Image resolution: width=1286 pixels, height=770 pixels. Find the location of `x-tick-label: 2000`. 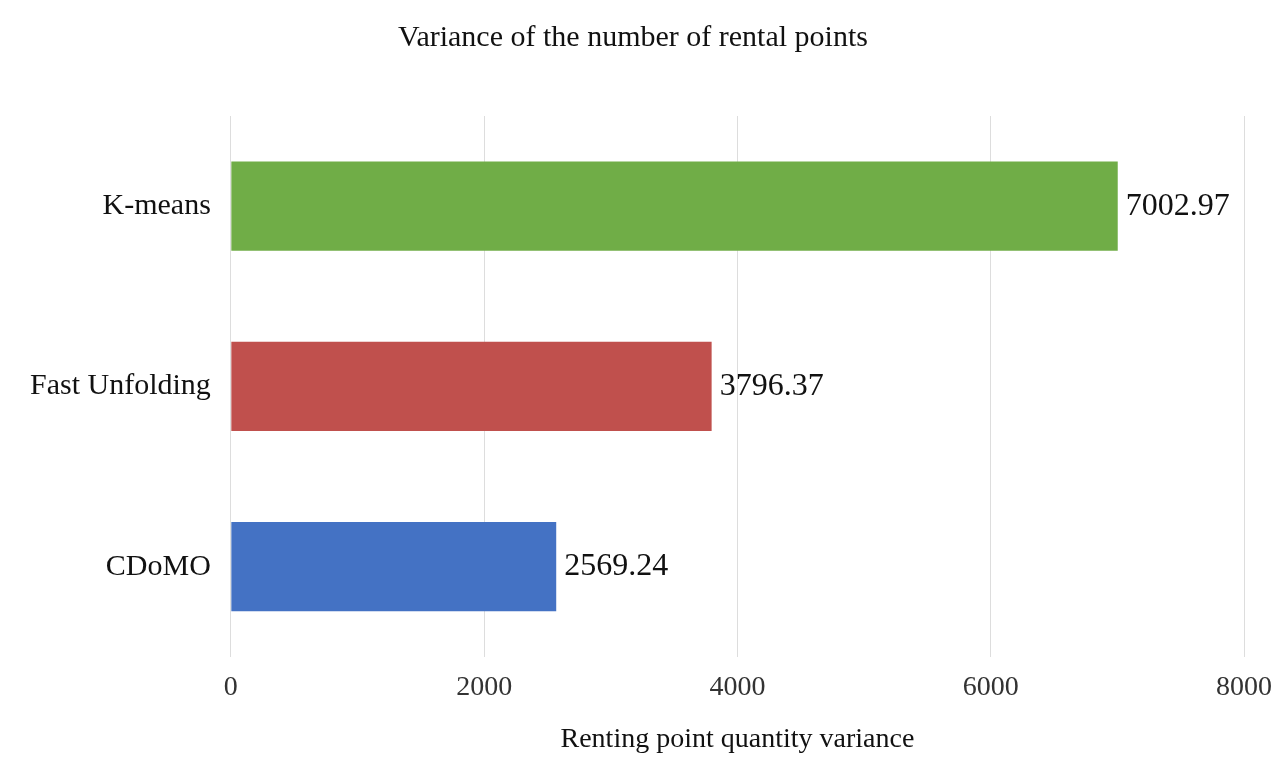

x-tick-label: 2000 is located at coordinates (484, 685).